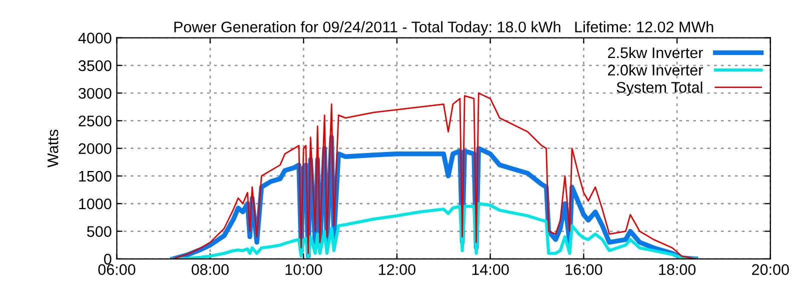 This screenshot has width=800, height=300. Describe the element at coordinates (490, 269) in the screenshot. I see `x-tick-label: 14:00` at that location.